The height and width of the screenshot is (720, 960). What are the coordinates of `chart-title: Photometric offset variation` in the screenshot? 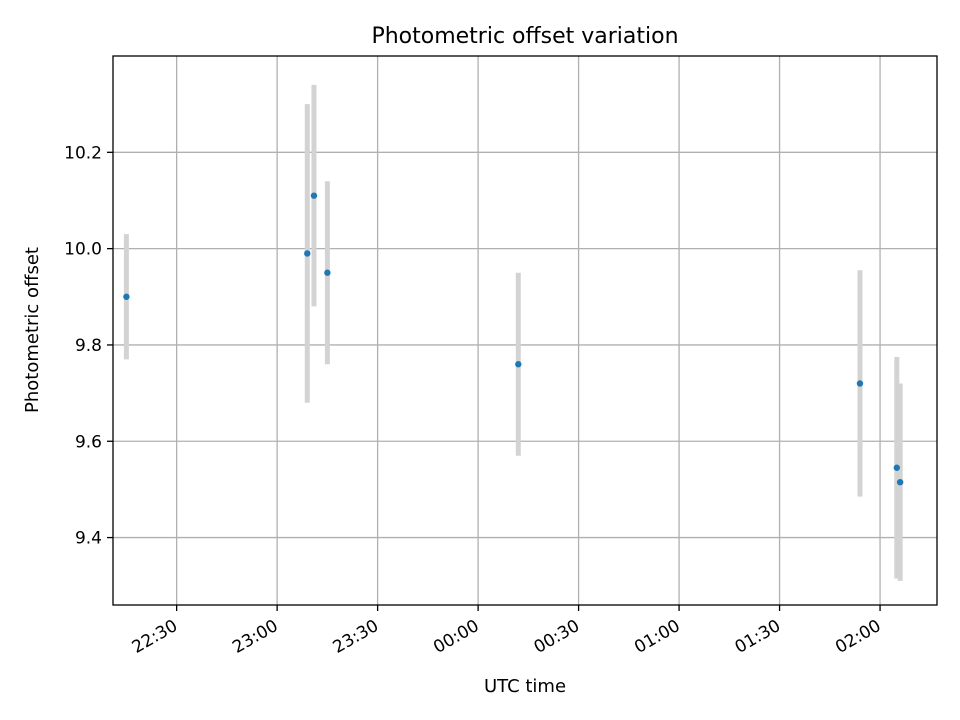 It's located at (524, 36).